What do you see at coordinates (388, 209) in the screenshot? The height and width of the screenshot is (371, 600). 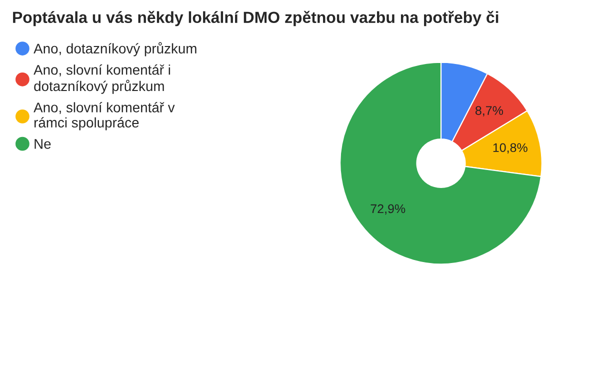 I see `data-label: 72,9%` at bounding box center [388, 209].